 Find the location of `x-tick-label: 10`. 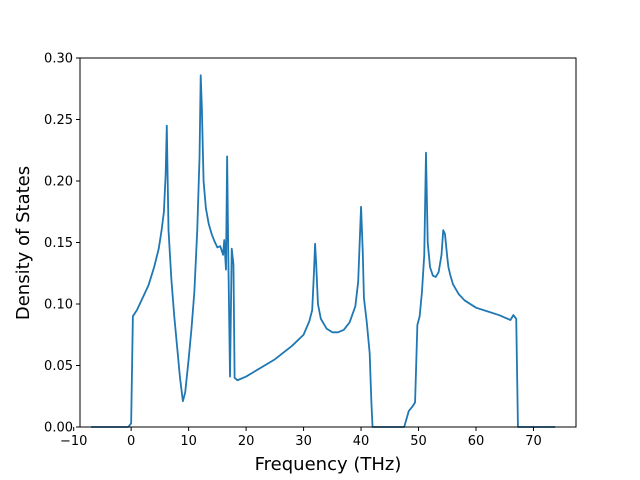

x-tick-label: 10 is located at coordinates (188, 441).